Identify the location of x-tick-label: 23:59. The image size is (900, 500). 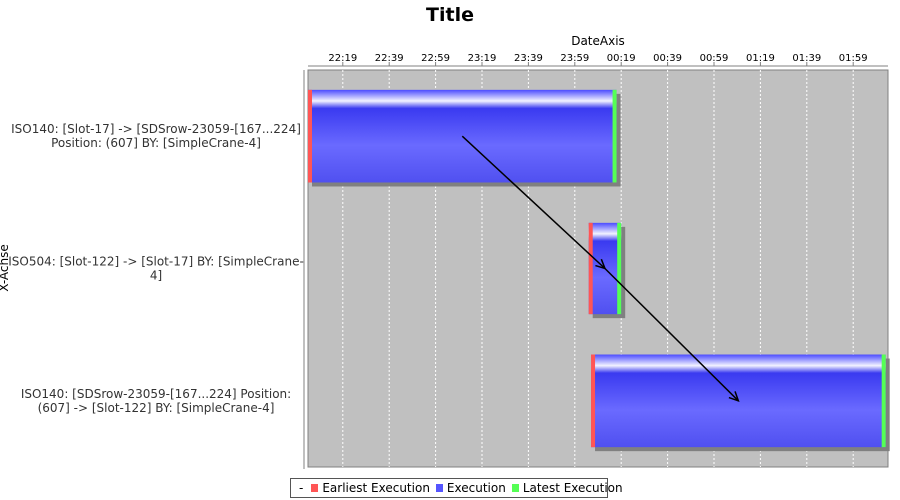
(574, 58).